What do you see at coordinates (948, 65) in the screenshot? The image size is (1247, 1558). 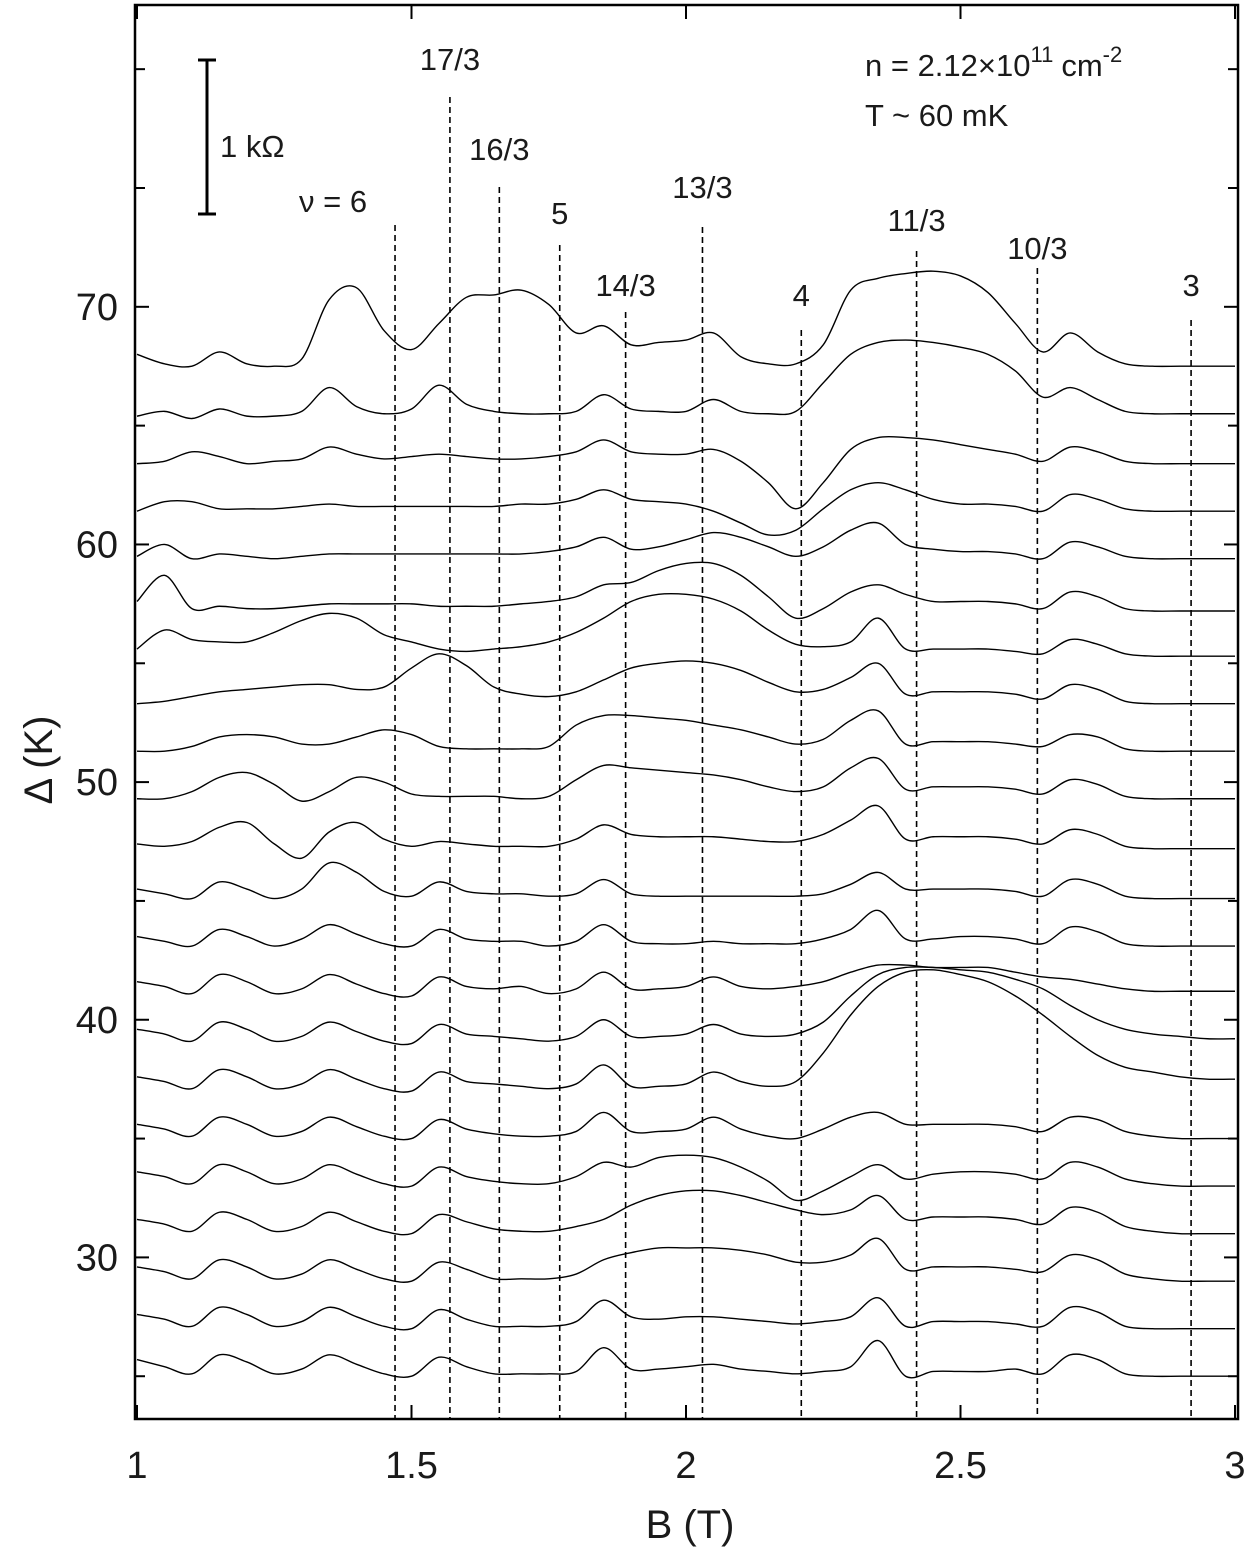 I see `density-text: n = 2.12×10` at bounding box center [948, 65].